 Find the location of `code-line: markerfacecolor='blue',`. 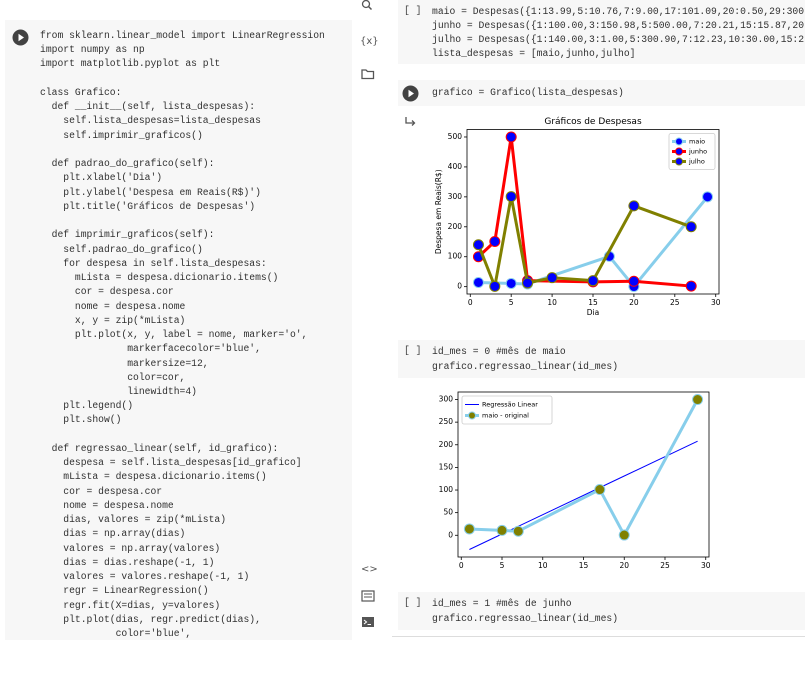

code-line: markerfacecolor='blue', is located at coordinates (150, 349).